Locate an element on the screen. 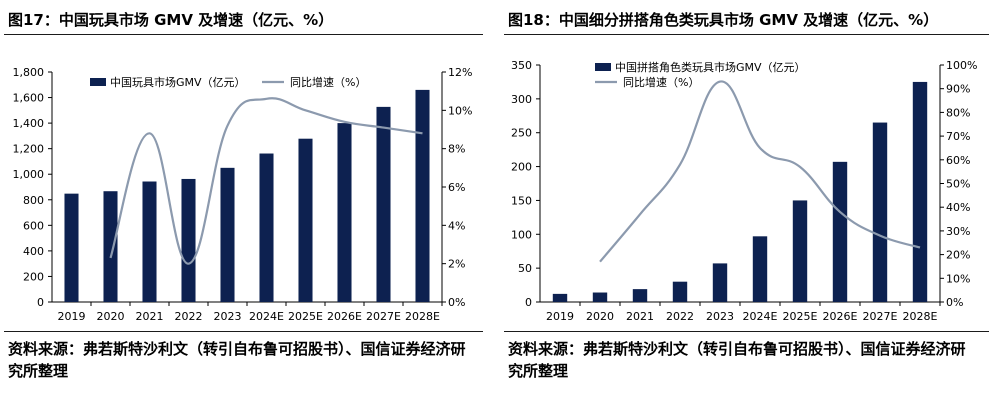 Image resolution: width=993 pixels, height=410 pixels. chart-title: 图17：中国玩具市场 GMV 及增速（亿元、%） is located at coordinates (171, 20).